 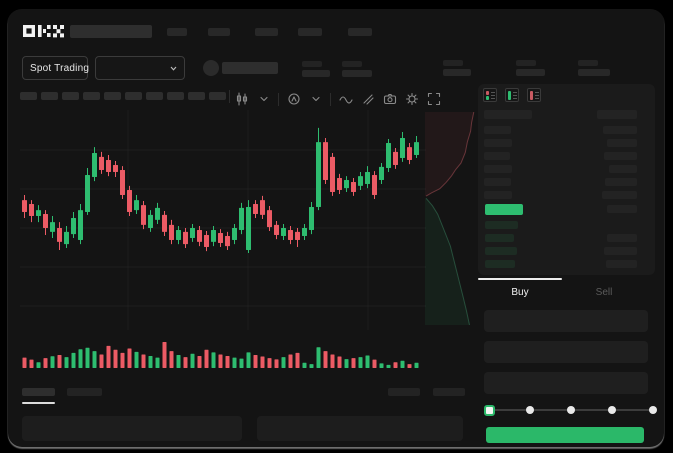 What do you see at coordinates (566, 321) in the screenshot?
I see `order-price-field` at bounding box center [566, 321].